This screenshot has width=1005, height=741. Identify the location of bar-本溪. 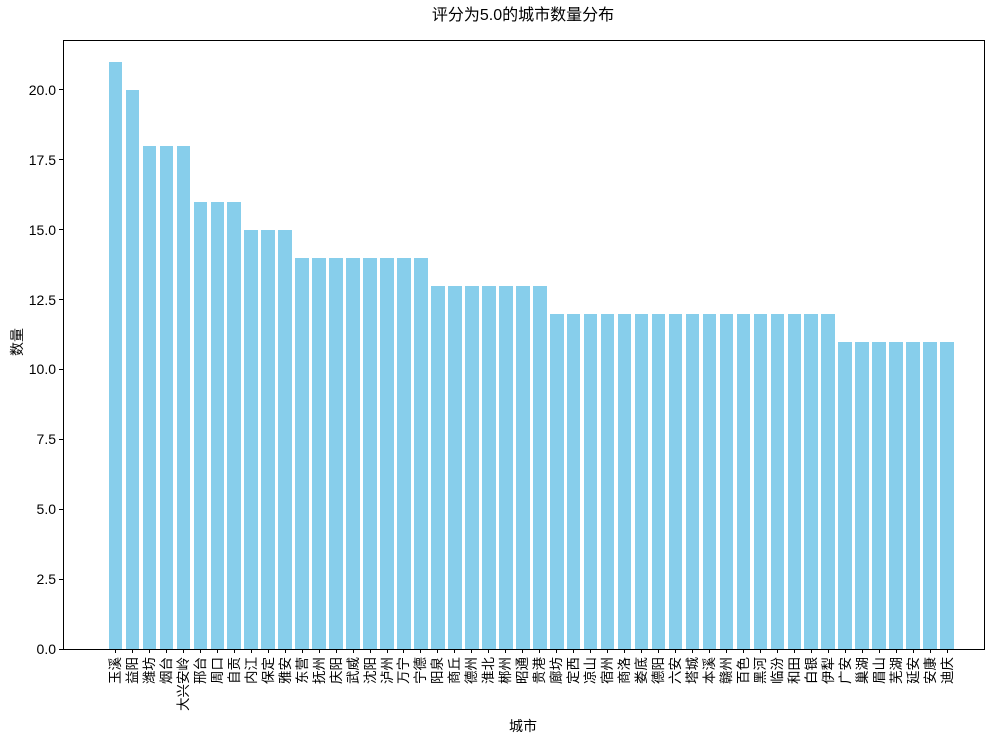
(709, 481).